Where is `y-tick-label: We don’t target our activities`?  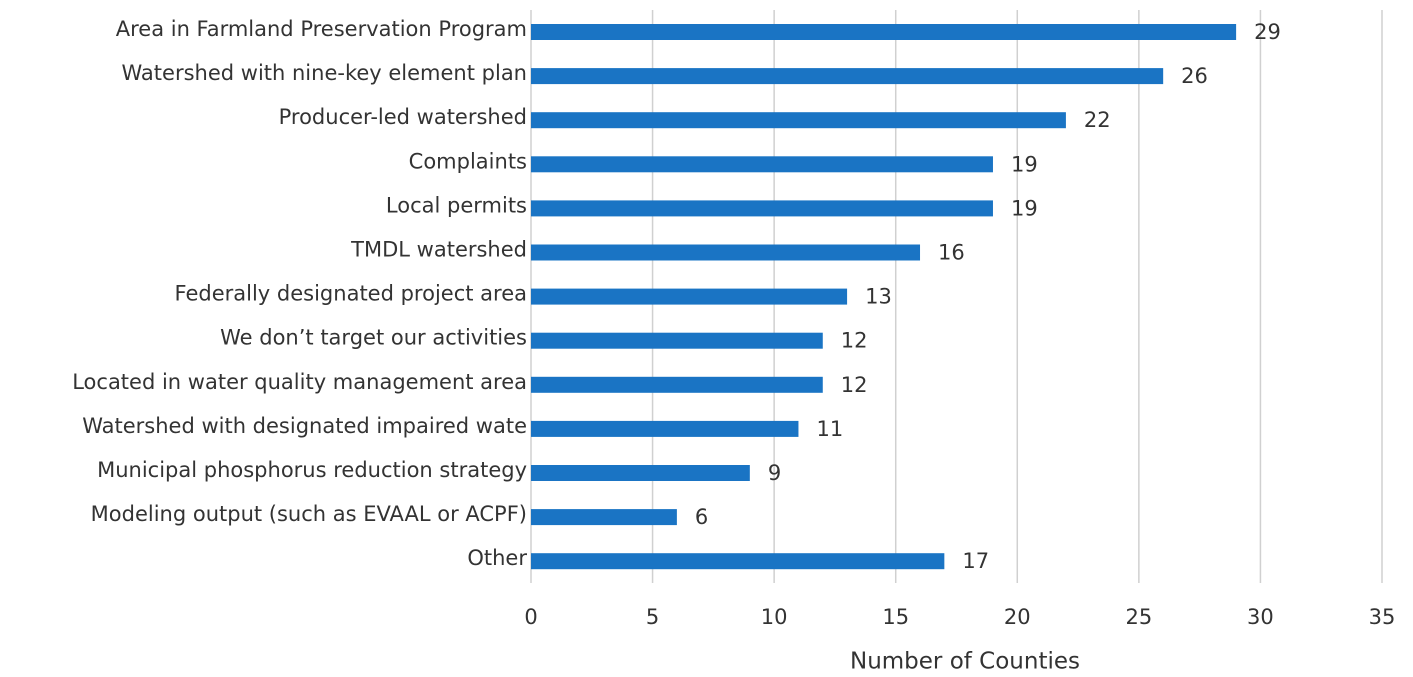 y-tick-label: We don’t target our activities is located at coordinates (373, 338).